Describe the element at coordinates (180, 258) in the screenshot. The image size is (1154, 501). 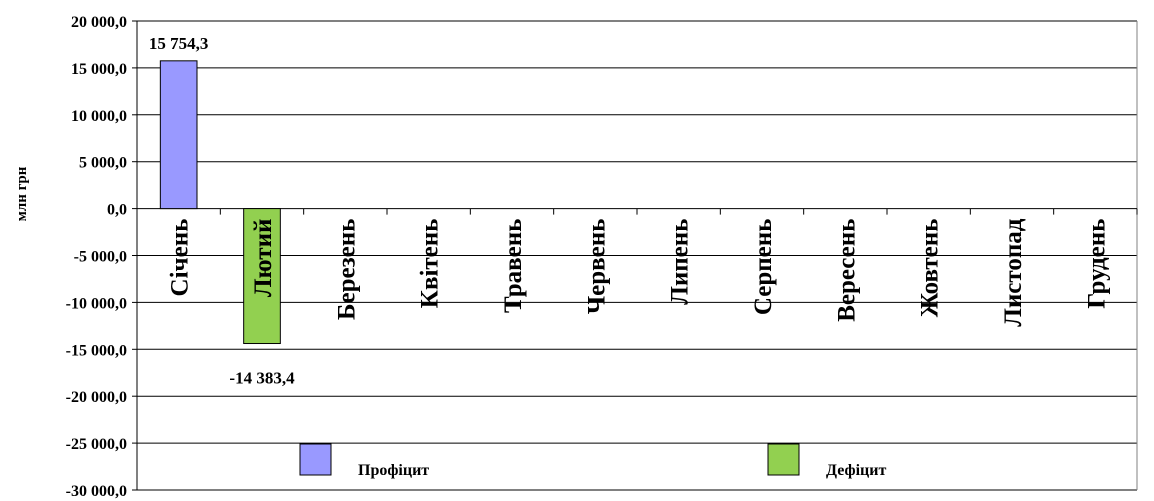
I see `category-label: Січень` at that location.